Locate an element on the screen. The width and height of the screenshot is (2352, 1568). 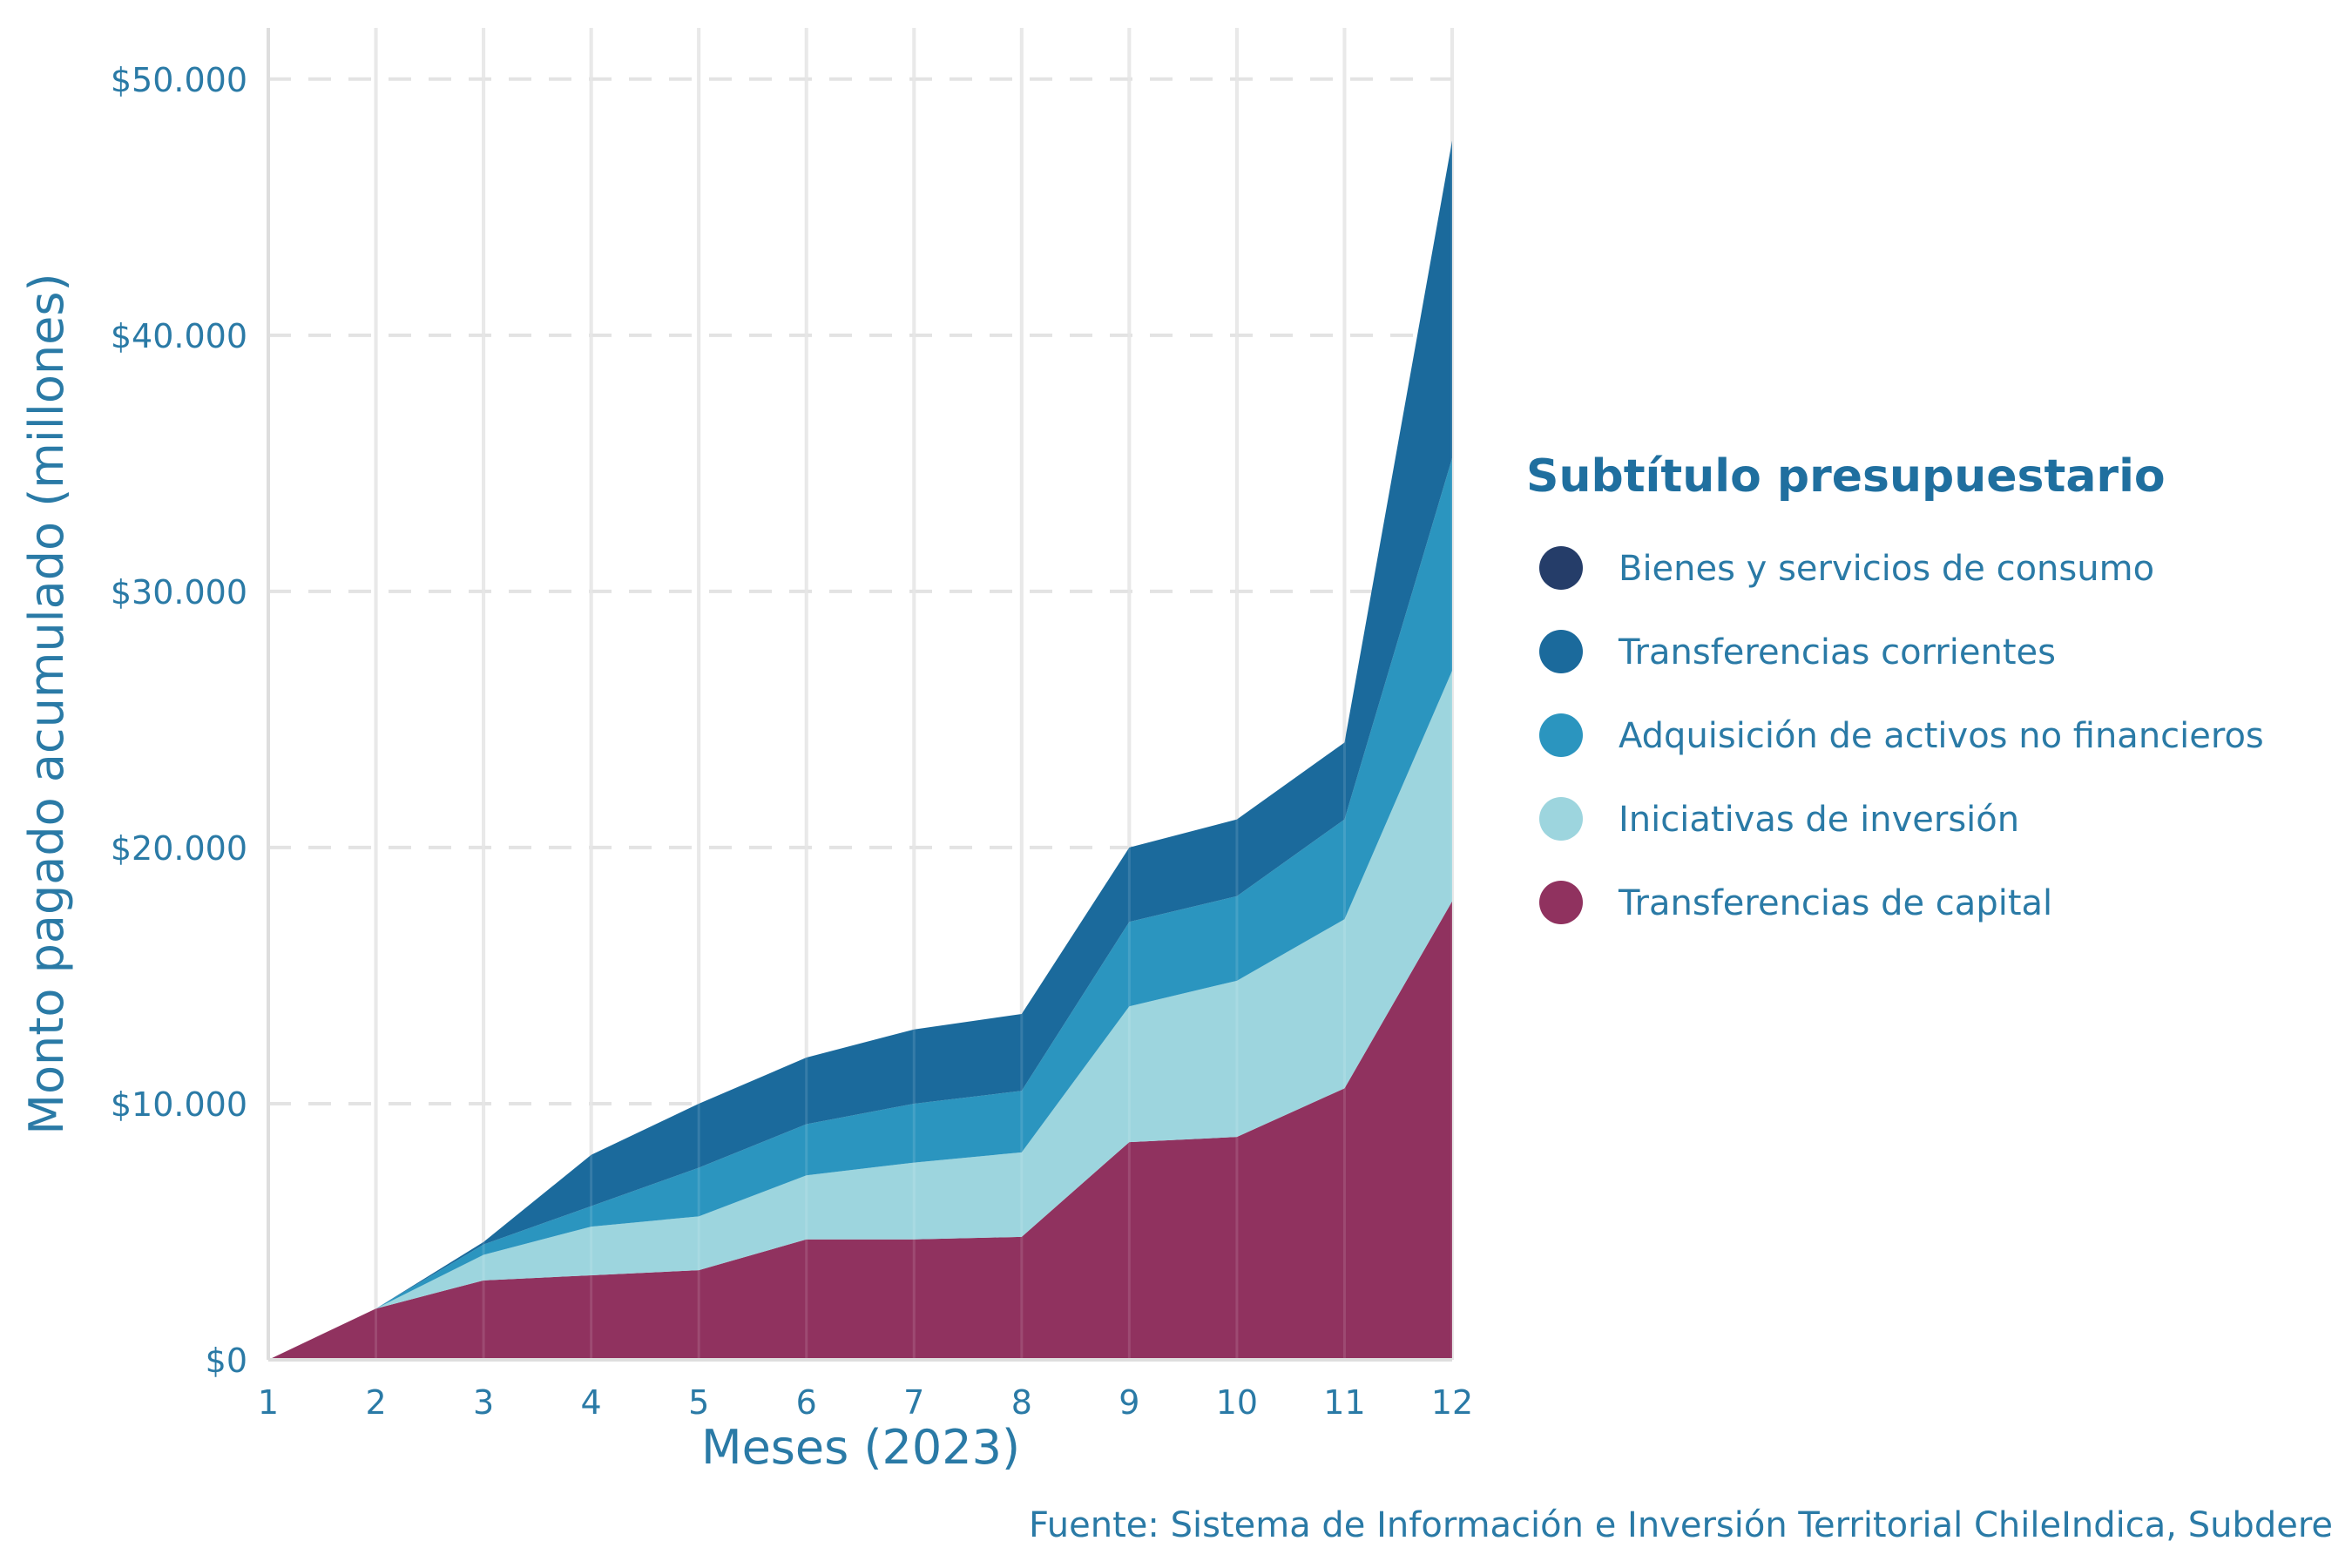
area-transferencias-de-capital is located at coordinates (860, 1130).